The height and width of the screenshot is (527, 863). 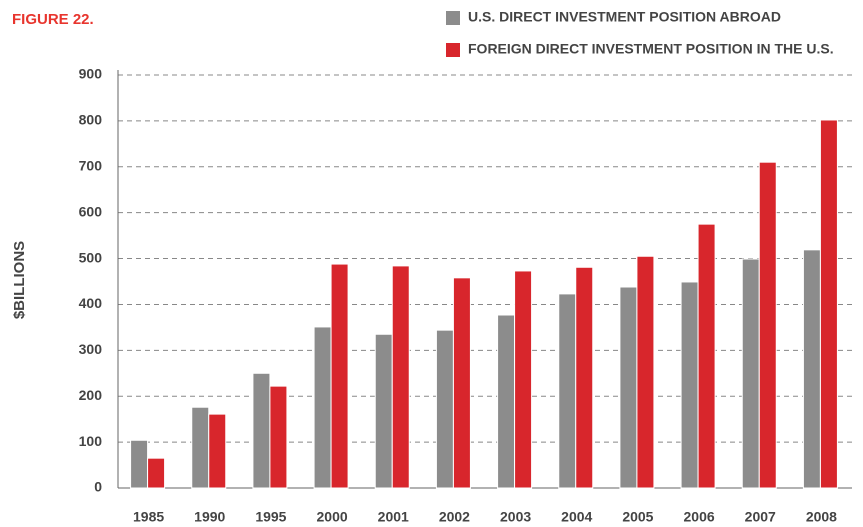 What do you see at coordinates (98, 487) in the screenshot?
I see `y-tick-label: 0` at bounding box center [98, 487].